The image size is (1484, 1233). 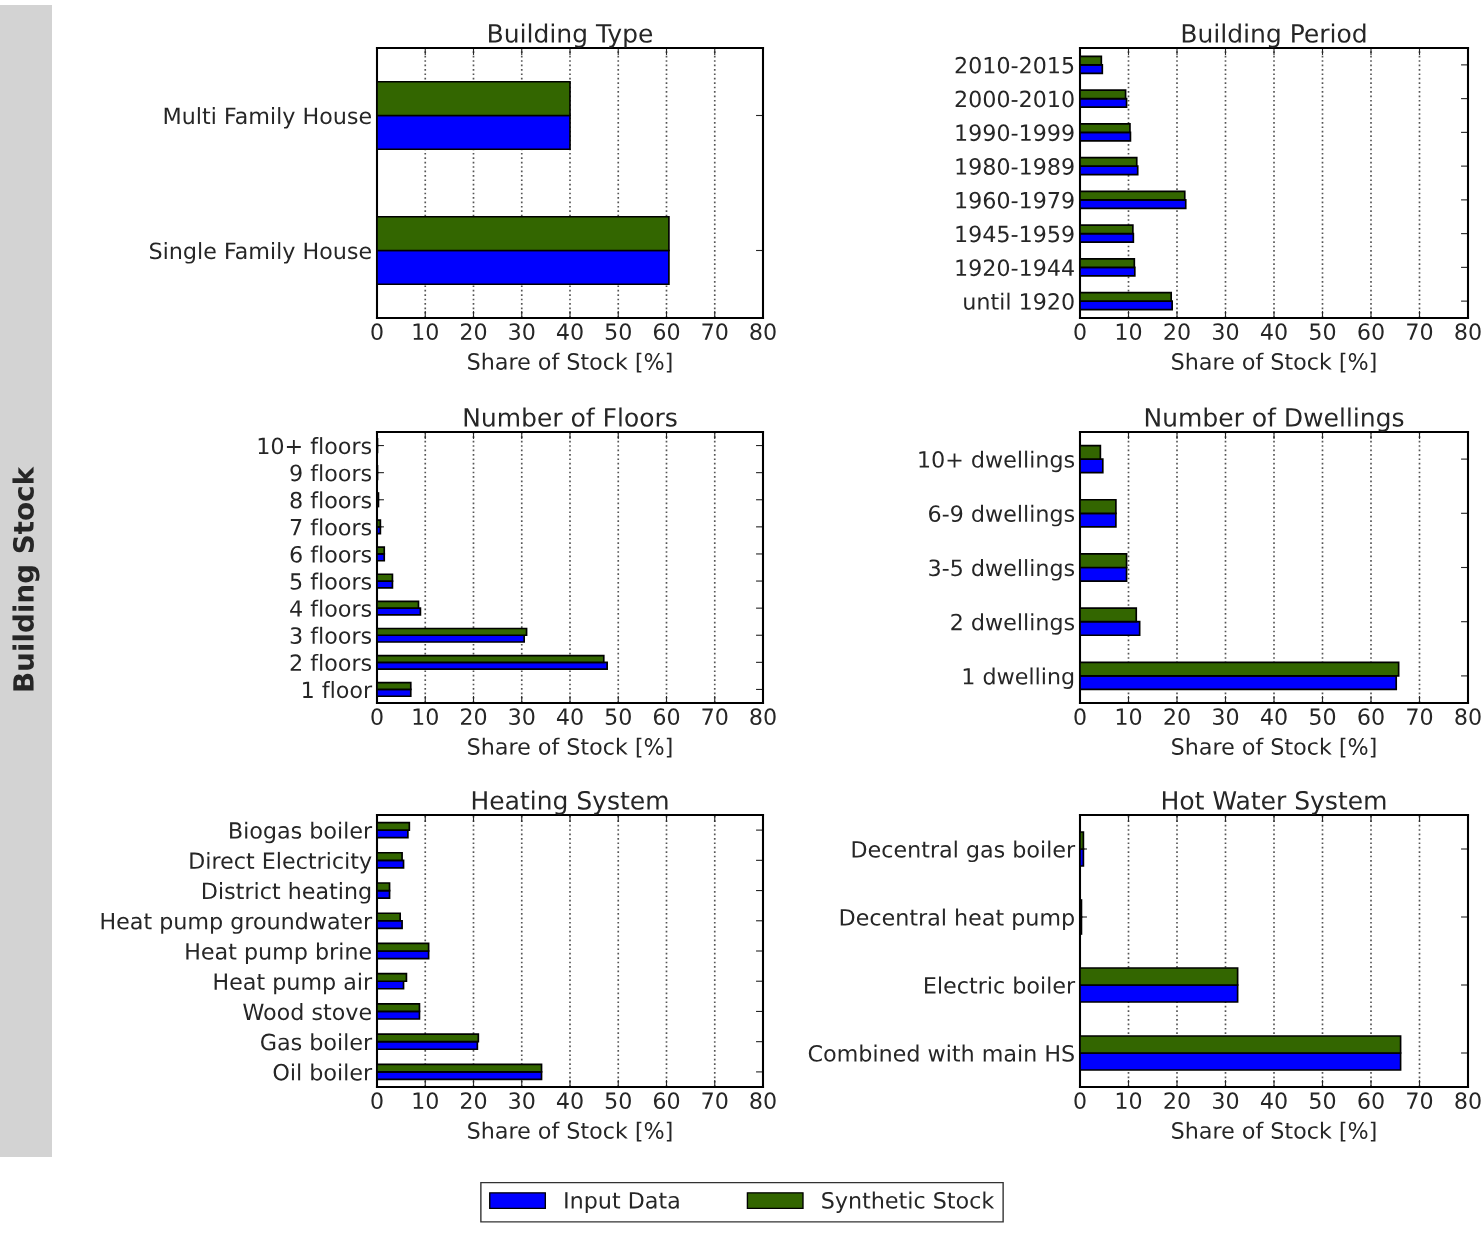 What do you see at coordinates (1015, 166) in the screenshot?
I see `y-tick-label: 1980-1989` at bounding box center [1015, 166].